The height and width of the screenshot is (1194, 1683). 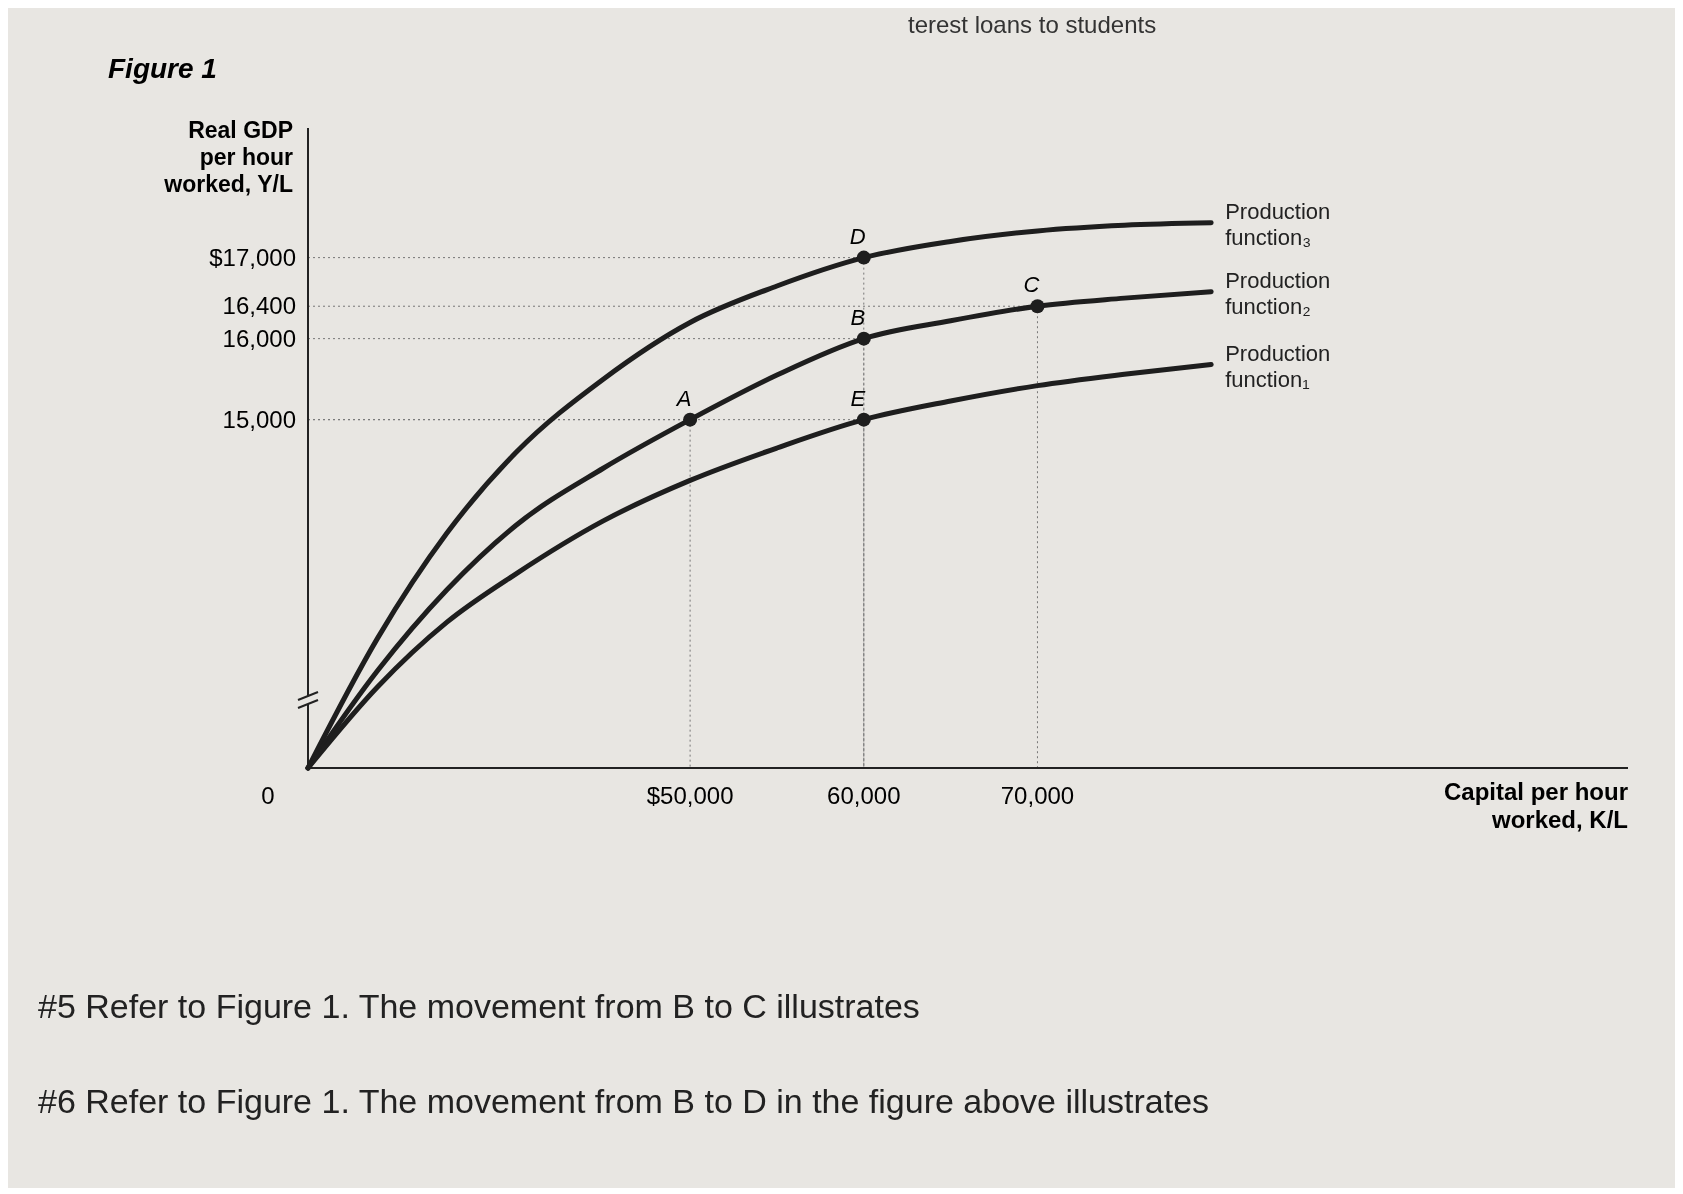 I want to click on y-tick-label: 15,000, so click(x=259, y=419).